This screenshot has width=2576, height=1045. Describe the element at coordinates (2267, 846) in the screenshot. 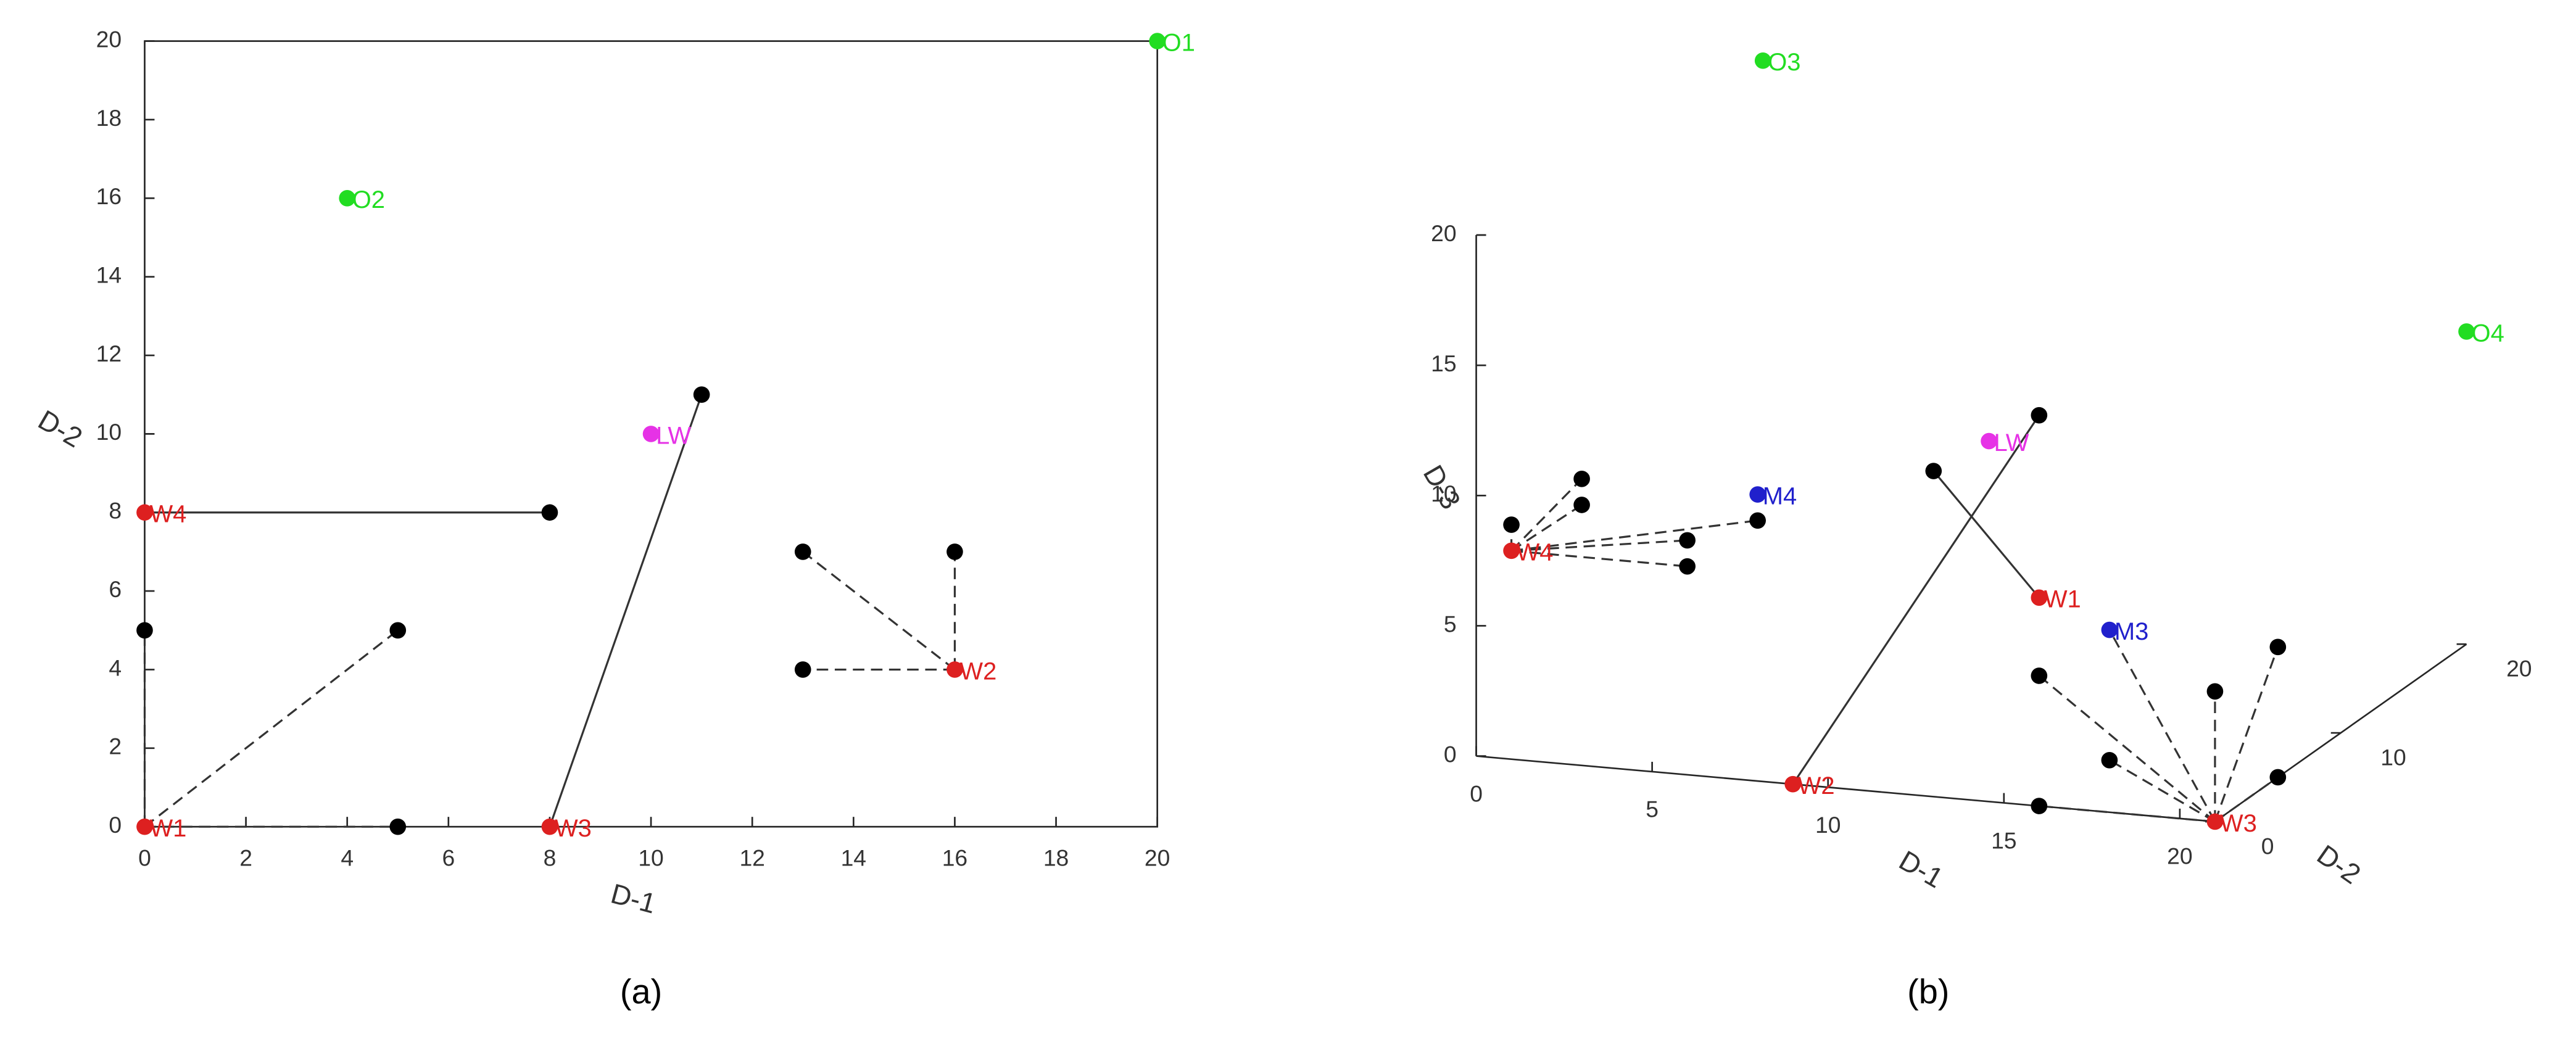

I see `y-tick-label: 0` at that location.